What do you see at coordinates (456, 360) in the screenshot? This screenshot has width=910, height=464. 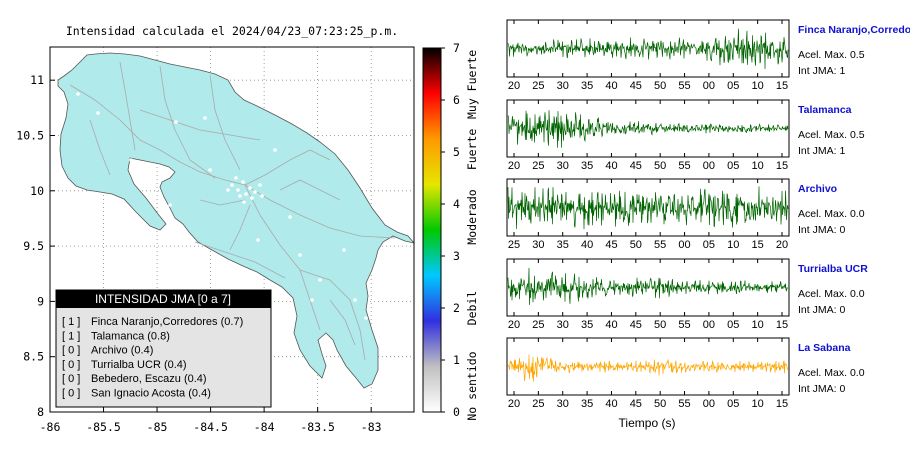 I see `colorbar-tick-label: 1` at bounding box center [456, 360].